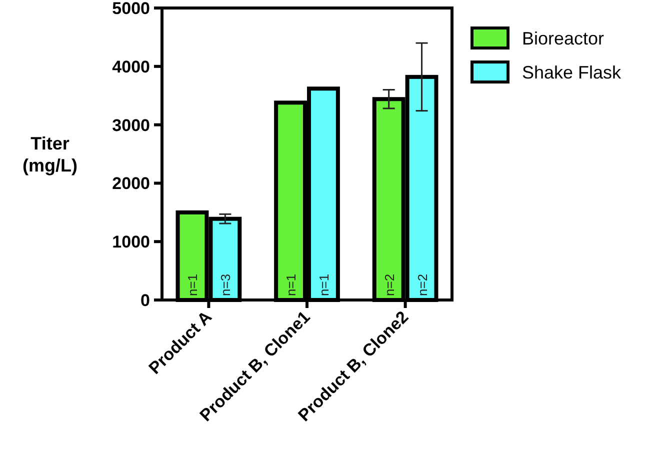 The image size is (661, 470). I want to click on annotation: n=3, so click(226, 285).